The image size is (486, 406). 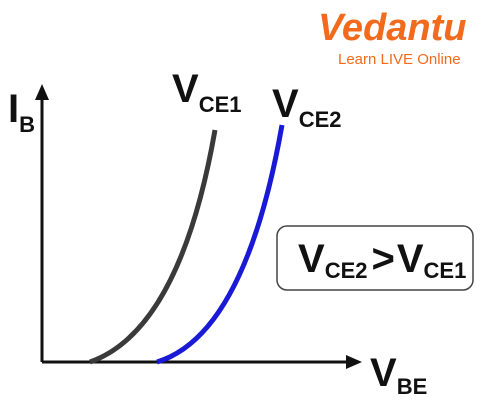 I want to click on logo-name: Vedantu, so click(x=392, y=28).